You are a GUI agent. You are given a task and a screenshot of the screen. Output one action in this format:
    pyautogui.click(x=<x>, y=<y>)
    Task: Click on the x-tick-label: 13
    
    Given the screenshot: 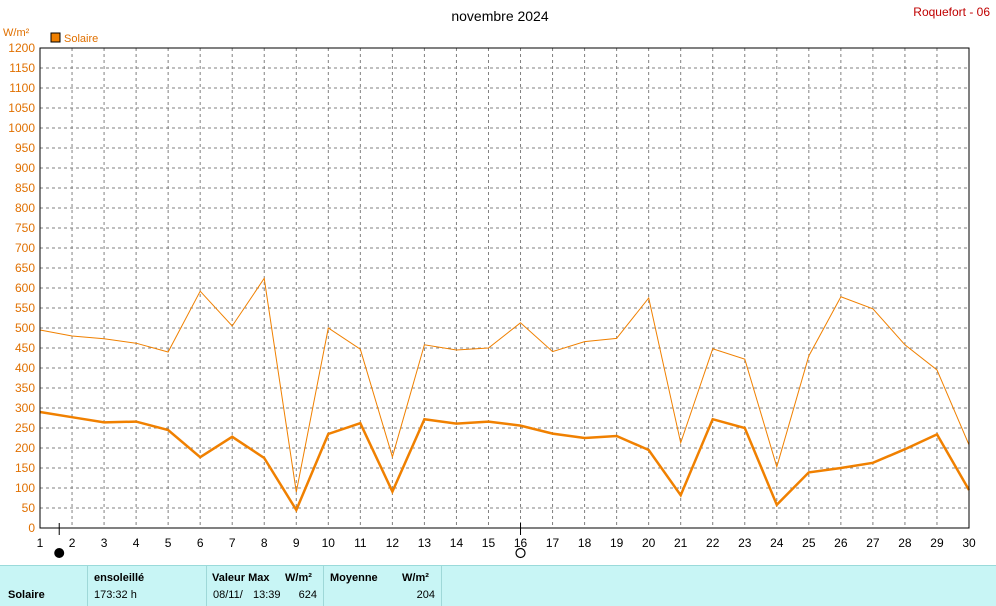 What is the action you would take?
    pyautogui.click(x=425, y=543)
    